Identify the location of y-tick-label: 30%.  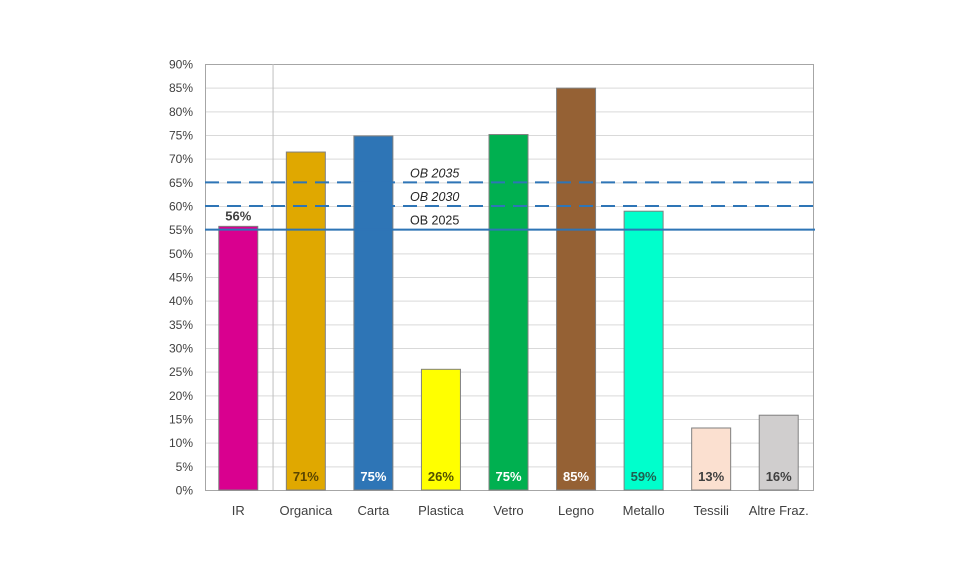
(181, 349).